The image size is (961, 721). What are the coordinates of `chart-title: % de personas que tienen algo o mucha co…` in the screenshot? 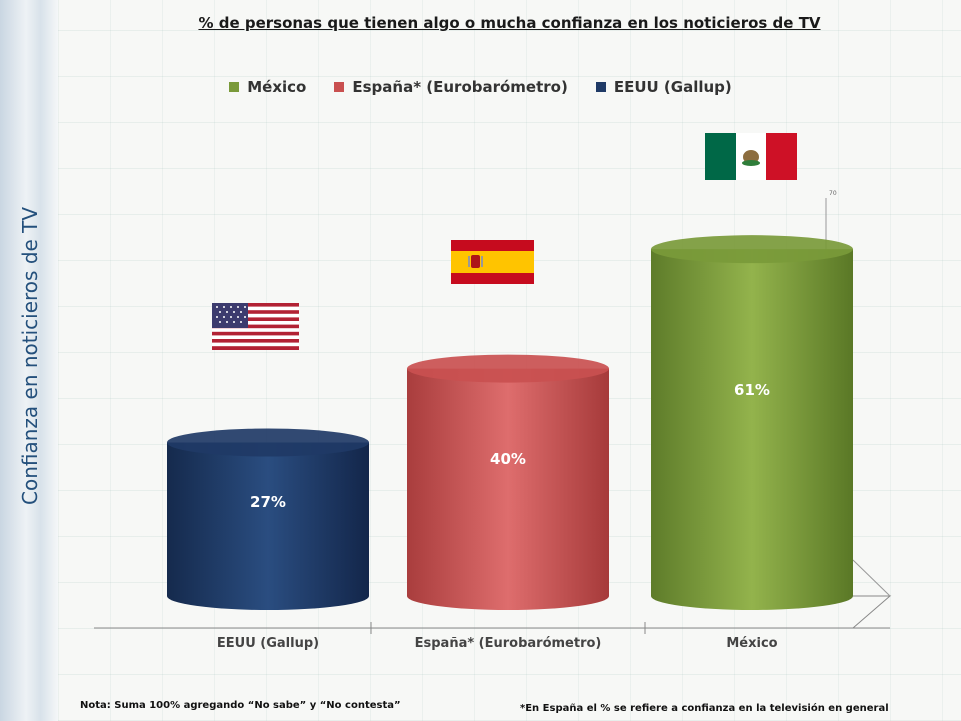 It's located at (509, 23).